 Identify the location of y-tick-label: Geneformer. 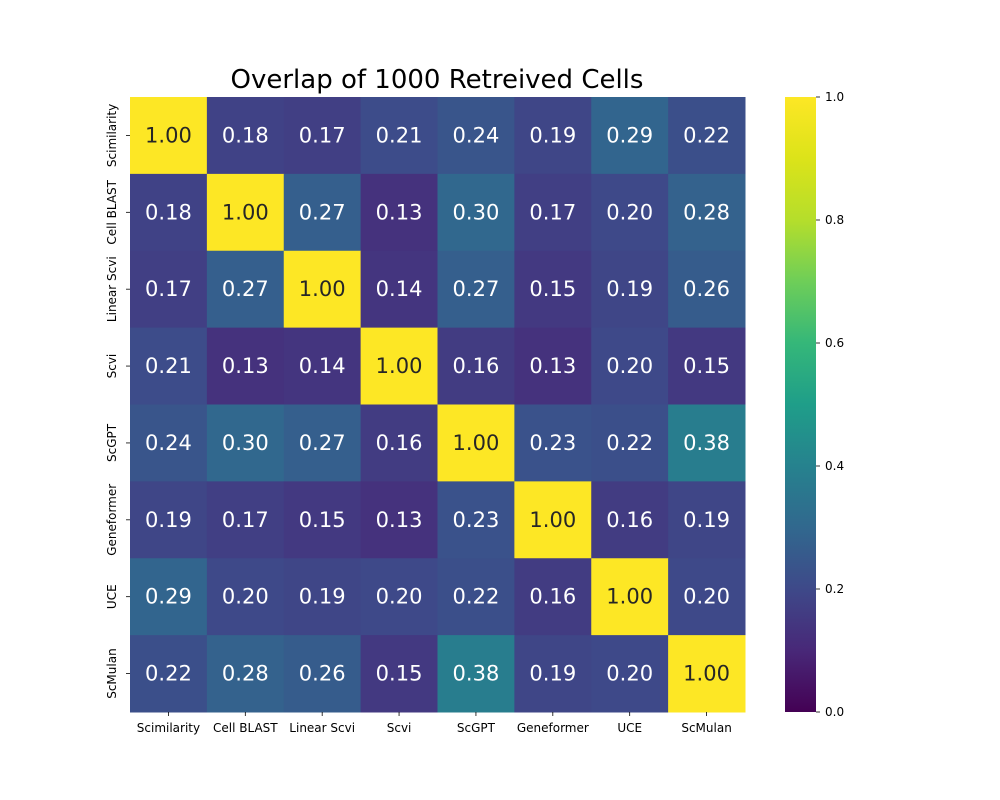
(112, 520).